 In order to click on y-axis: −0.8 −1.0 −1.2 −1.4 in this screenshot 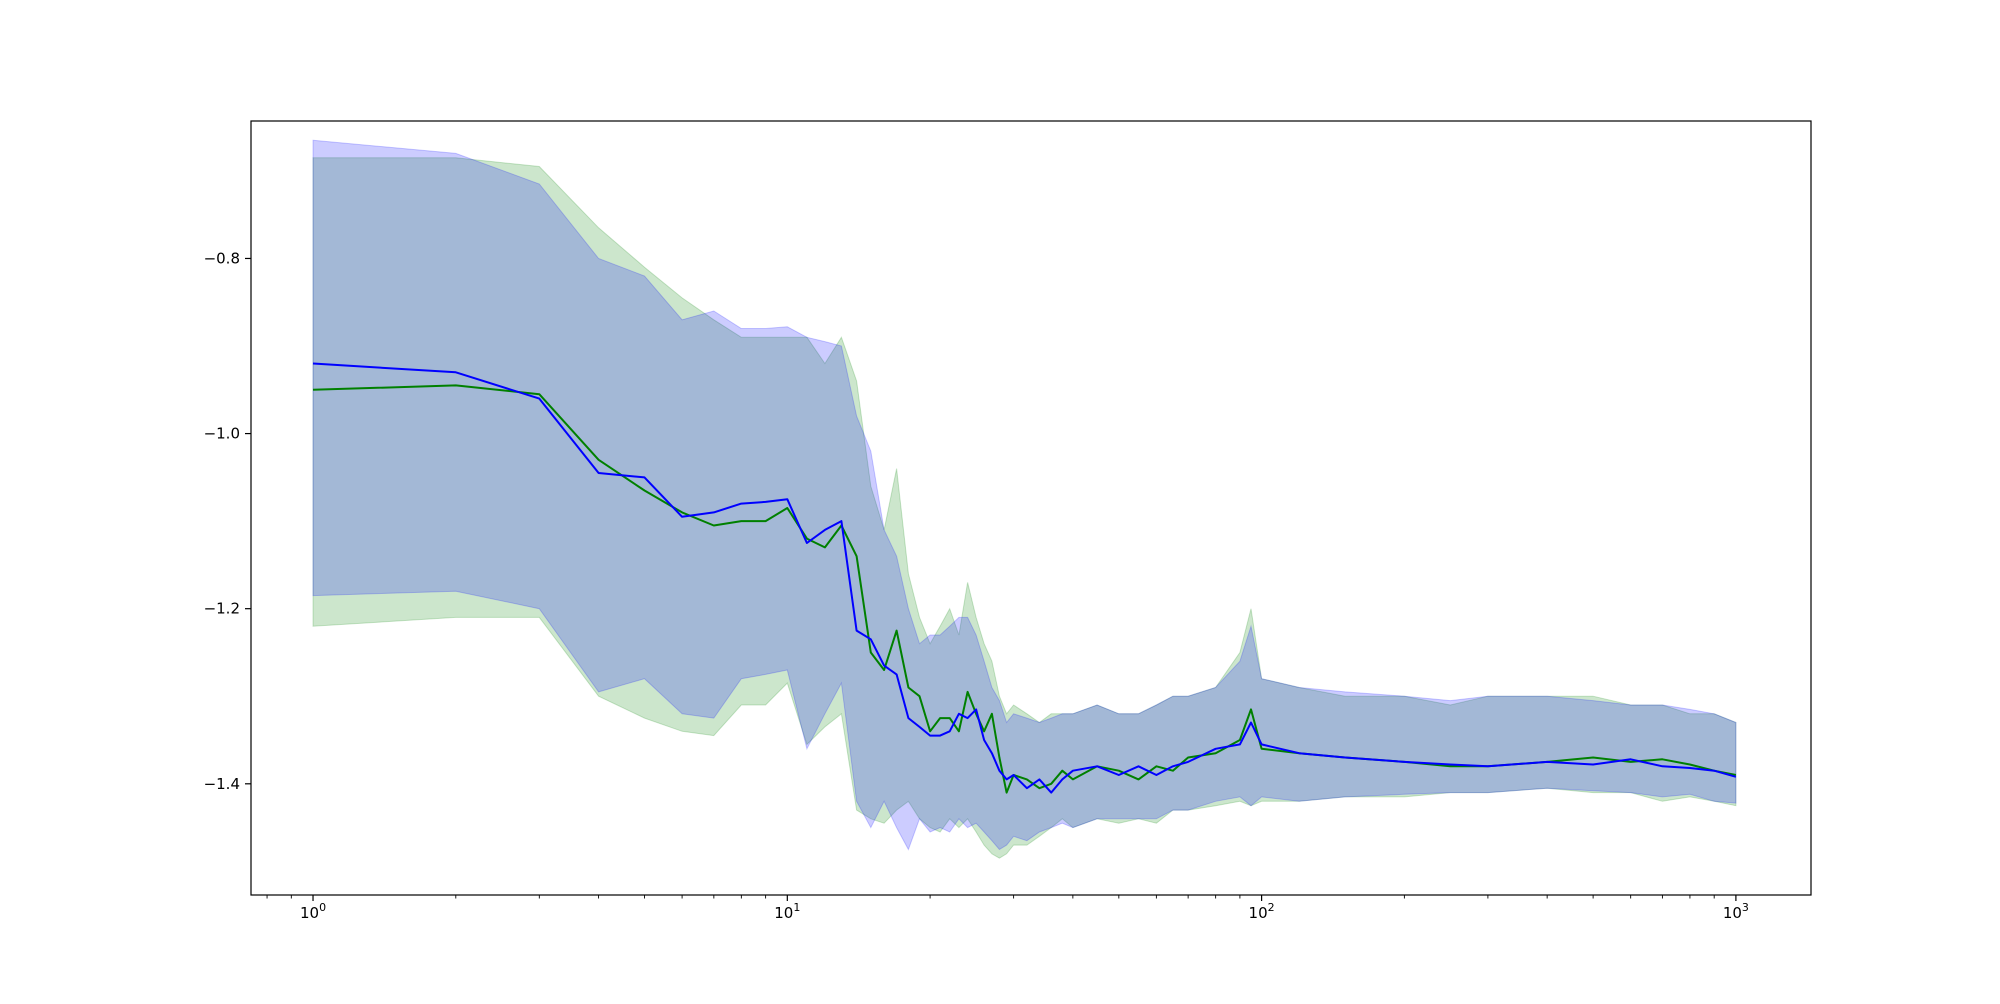, I will do `click(227, 521)`.